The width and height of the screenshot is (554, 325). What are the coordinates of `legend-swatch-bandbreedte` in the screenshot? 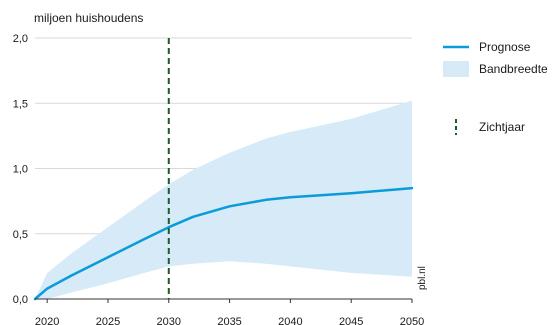 It's located at (456, 69).